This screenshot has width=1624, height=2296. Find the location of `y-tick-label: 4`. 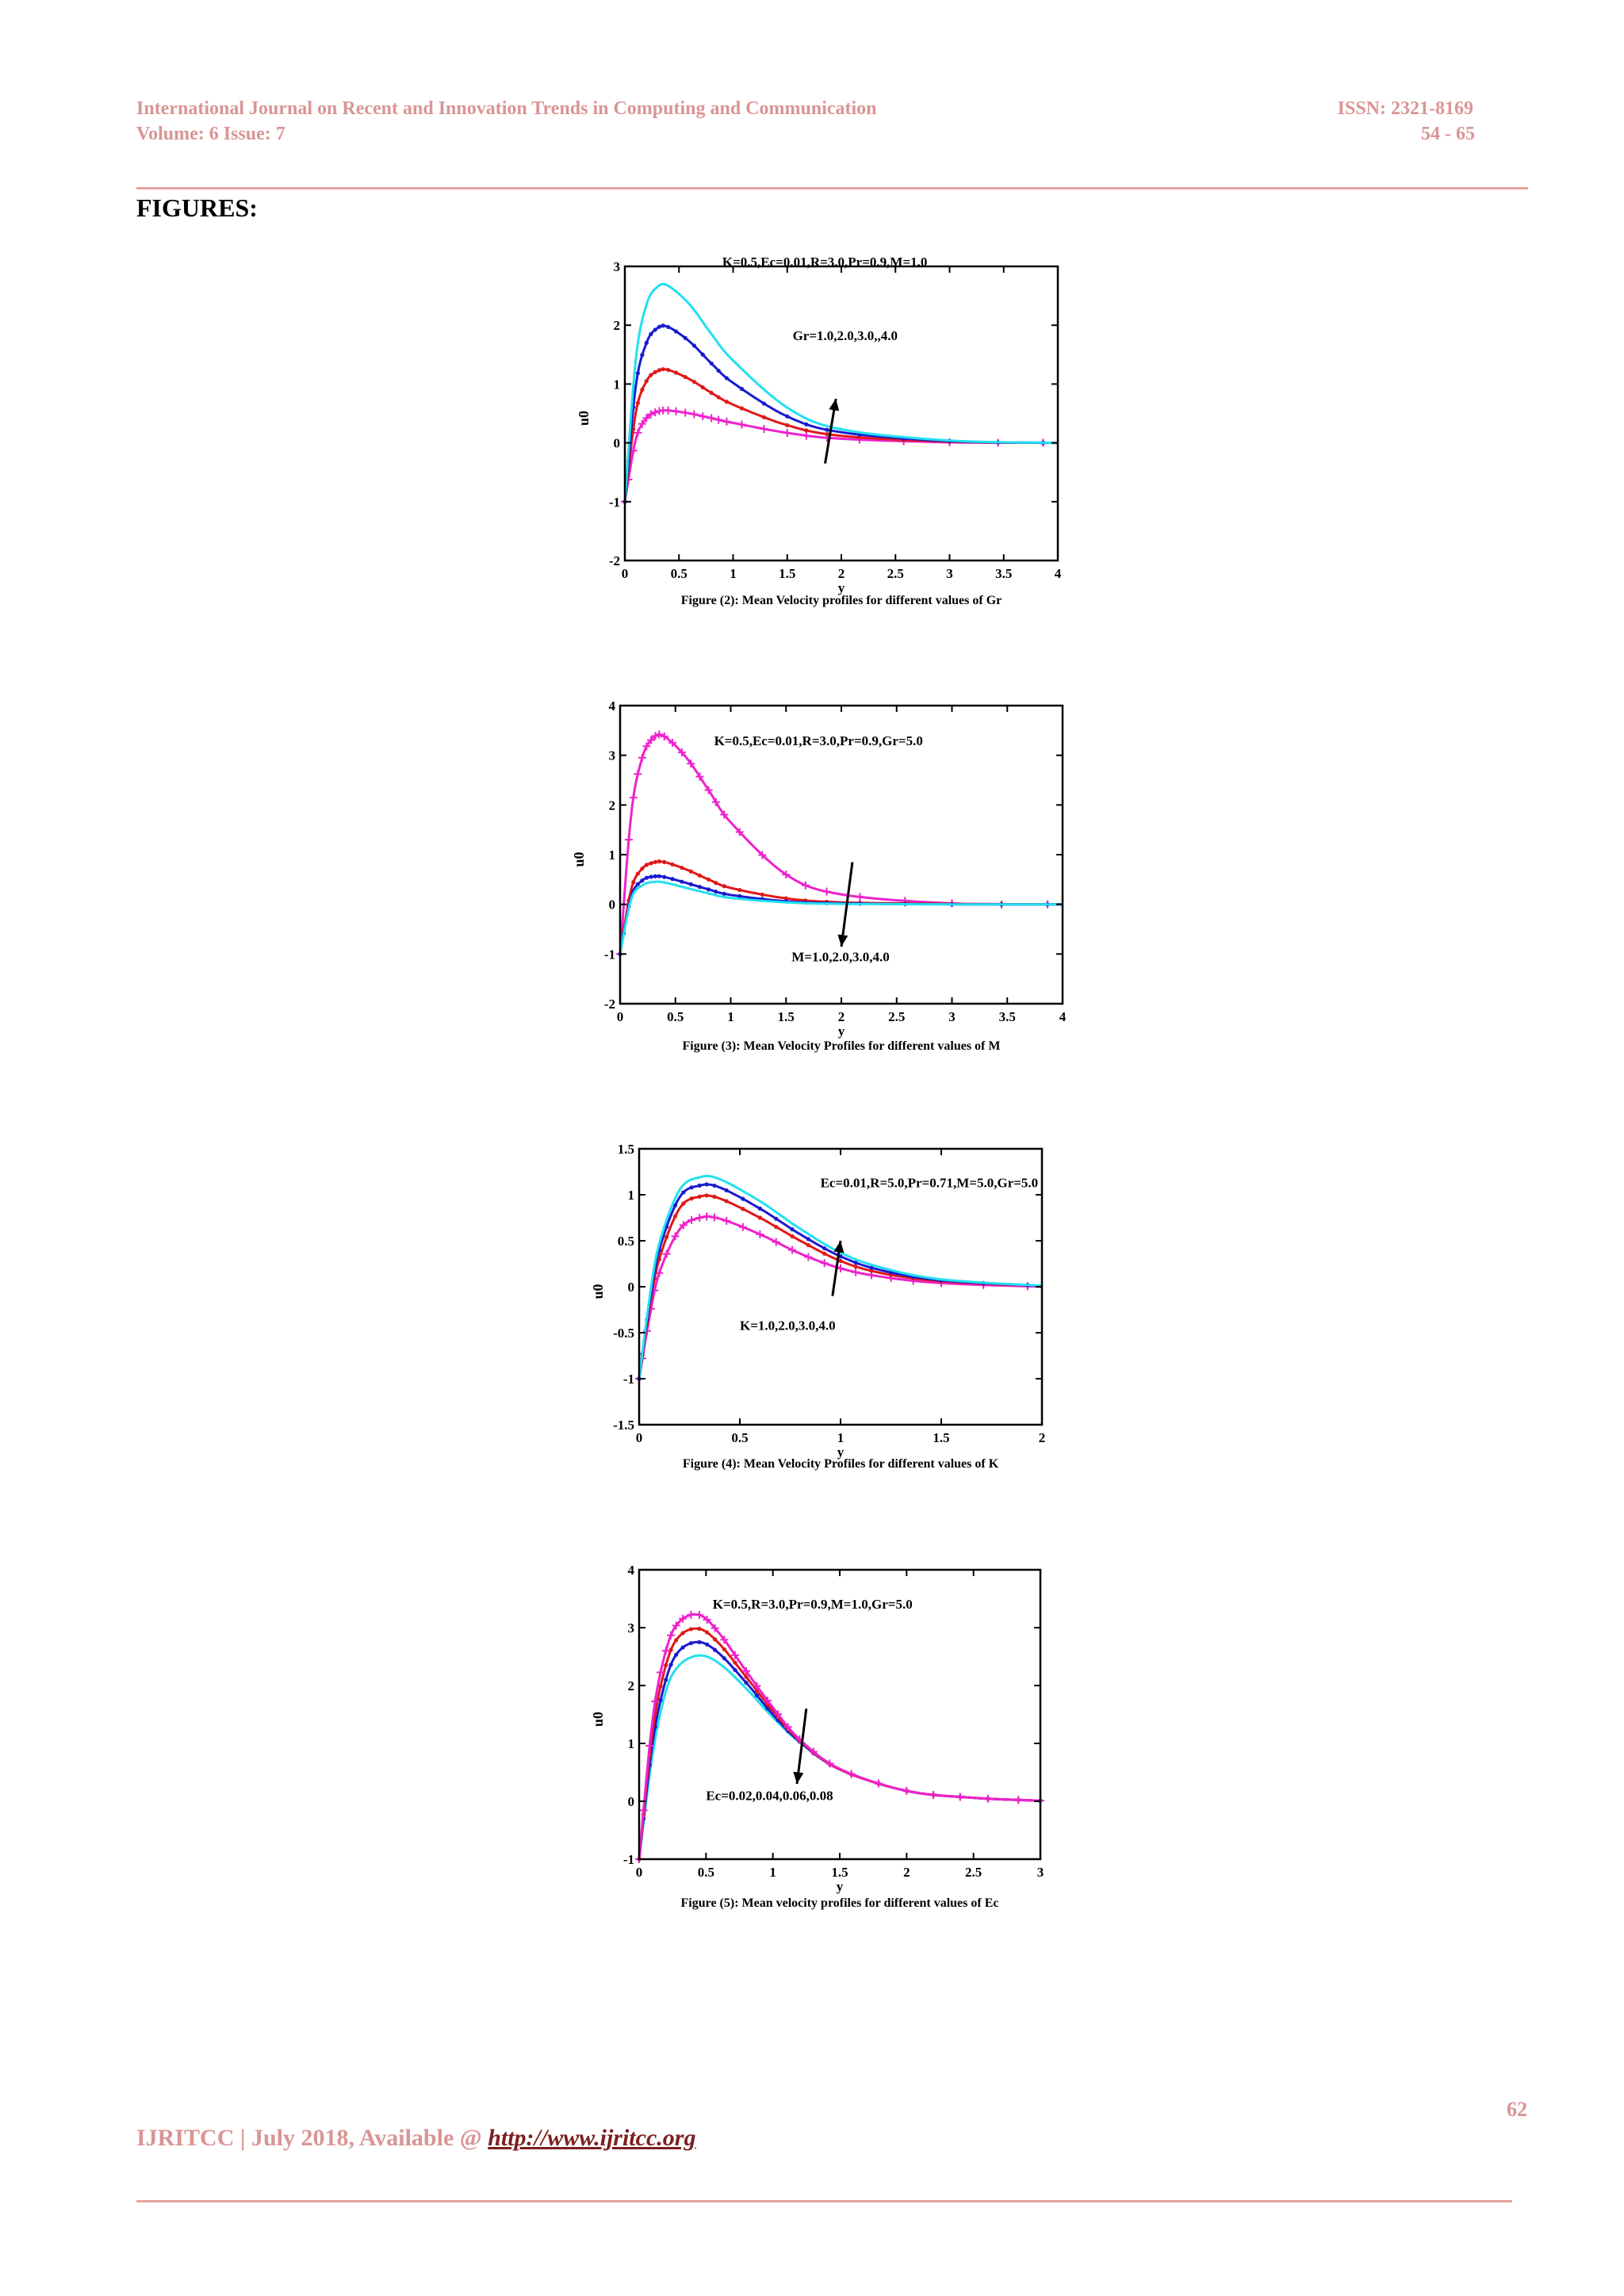

y-tick-label: 4 is located at coordinates (612, 706).